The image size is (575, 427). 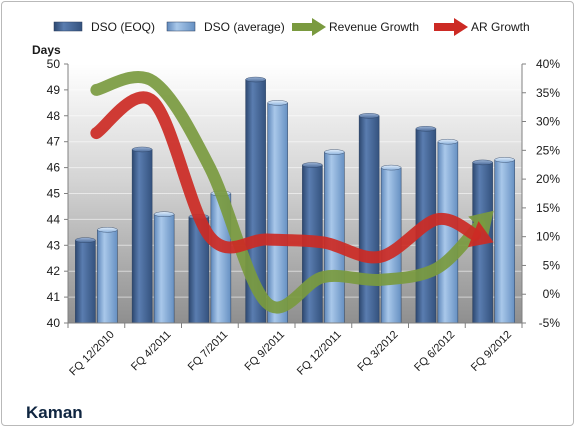 I want to click on legend-label: DSO (average), so click(x=244, y=27).